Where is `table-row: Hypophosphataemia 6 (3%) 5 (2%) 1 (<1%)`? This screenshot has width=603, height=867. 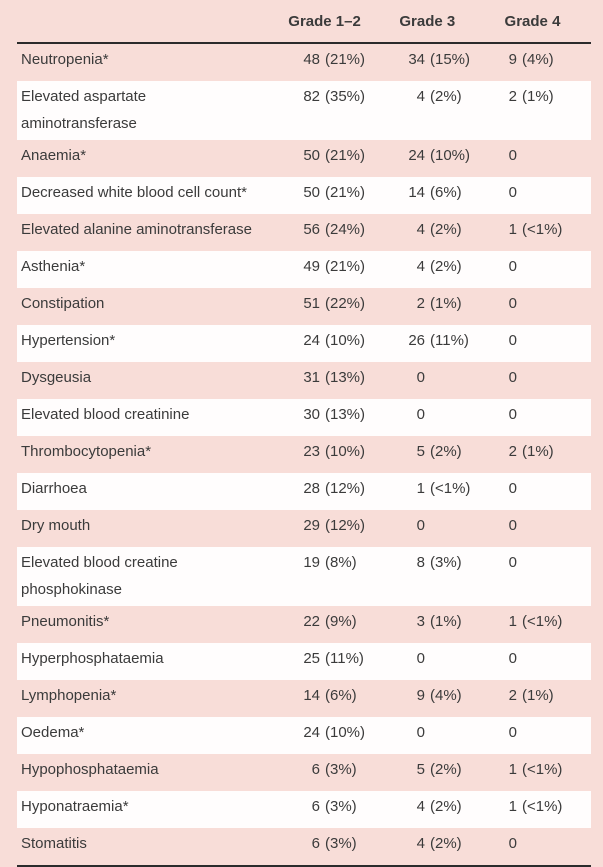 table-row: Hypophosphataemia 6 (3%) 5 (2%) 1 (<1%) is located at coordinates (304, 772).